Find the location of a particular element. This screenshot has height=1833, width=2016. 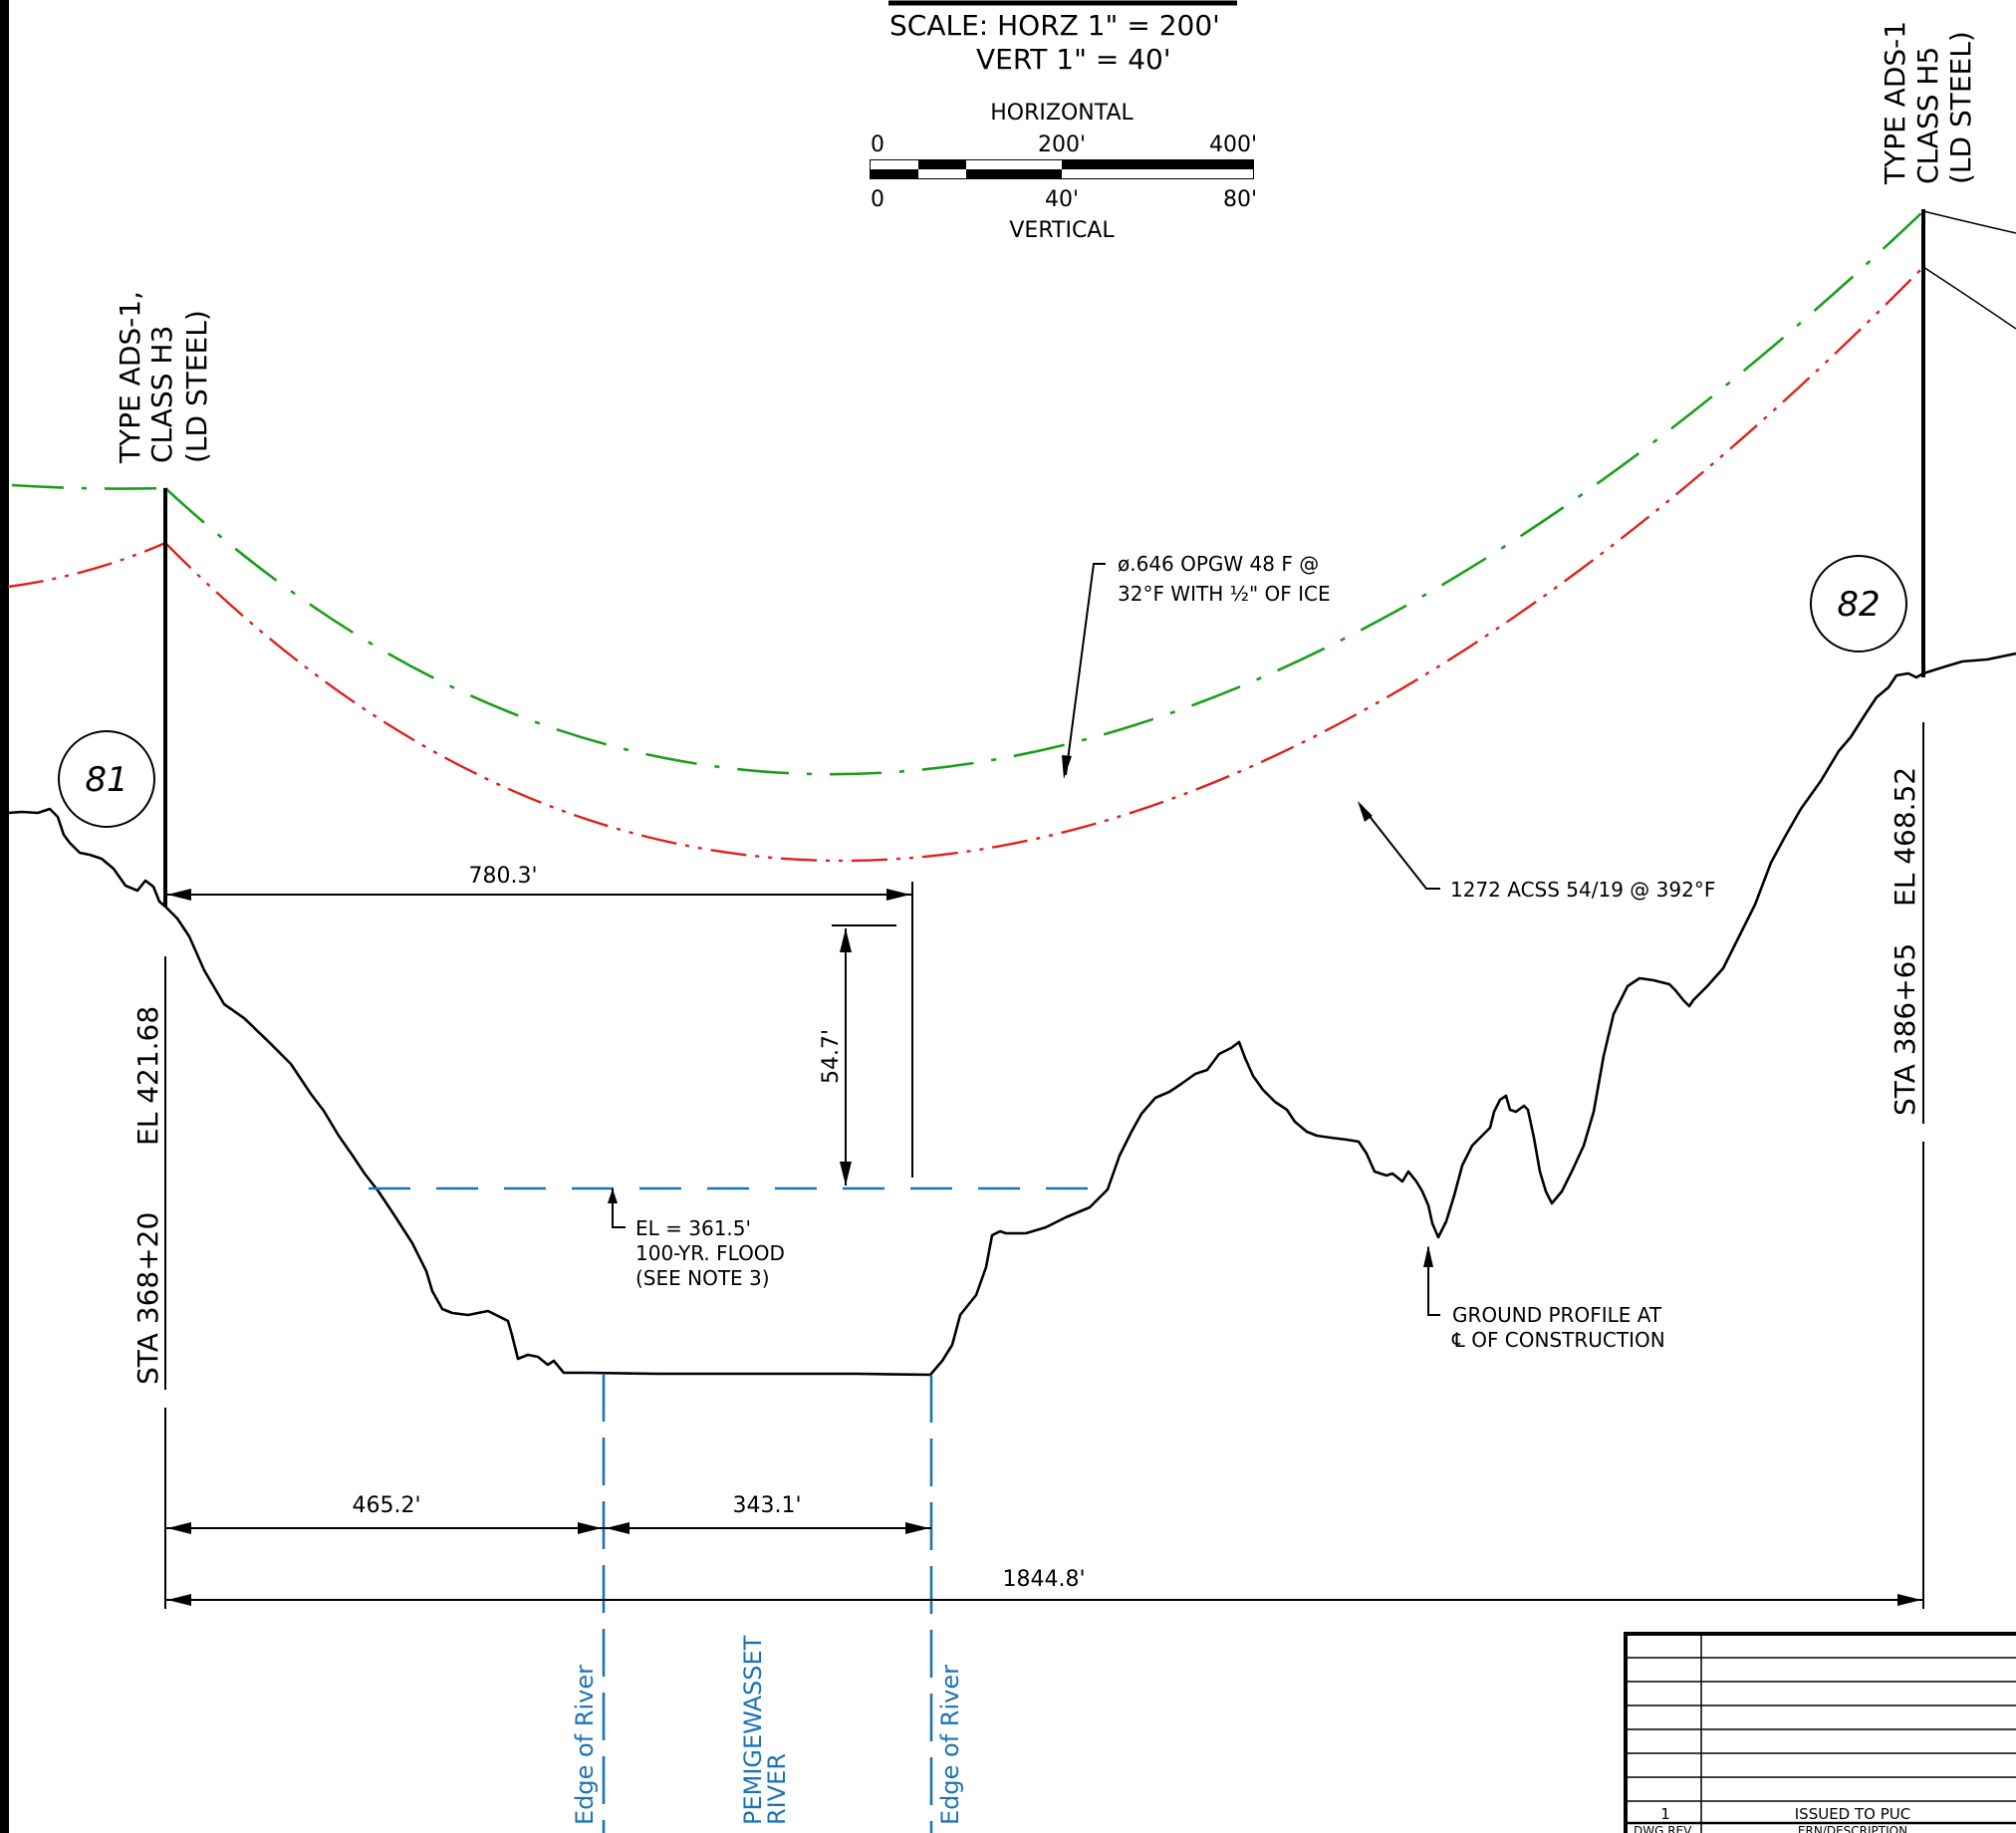

opgw-wire-right-continuation is located at coordinates (1969, 222).